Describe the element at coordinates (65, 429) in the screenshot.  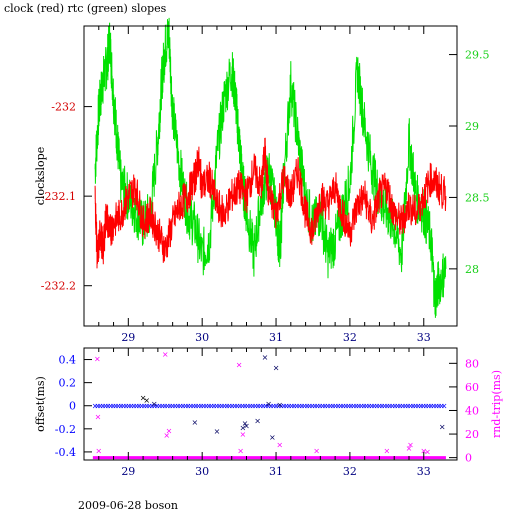
I see `offset-tick-label: -0.2` at that location.